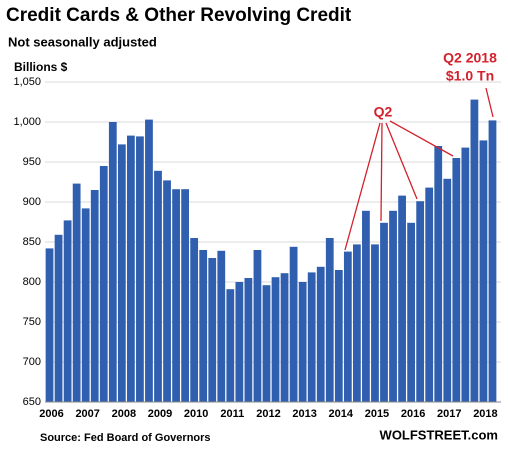  I want to click on x-tick-label: 2016, so click(413, 414).